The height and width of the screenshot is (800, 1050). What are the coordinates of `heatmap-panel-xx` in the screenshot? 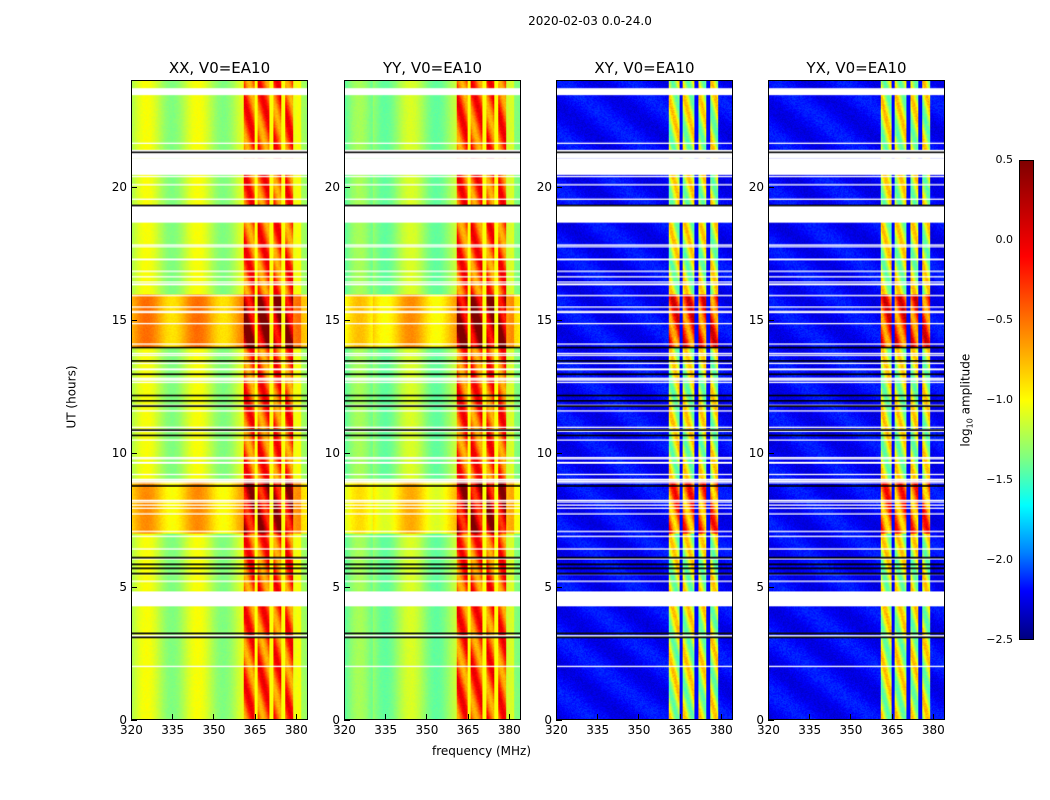 It's located at (219, 400).